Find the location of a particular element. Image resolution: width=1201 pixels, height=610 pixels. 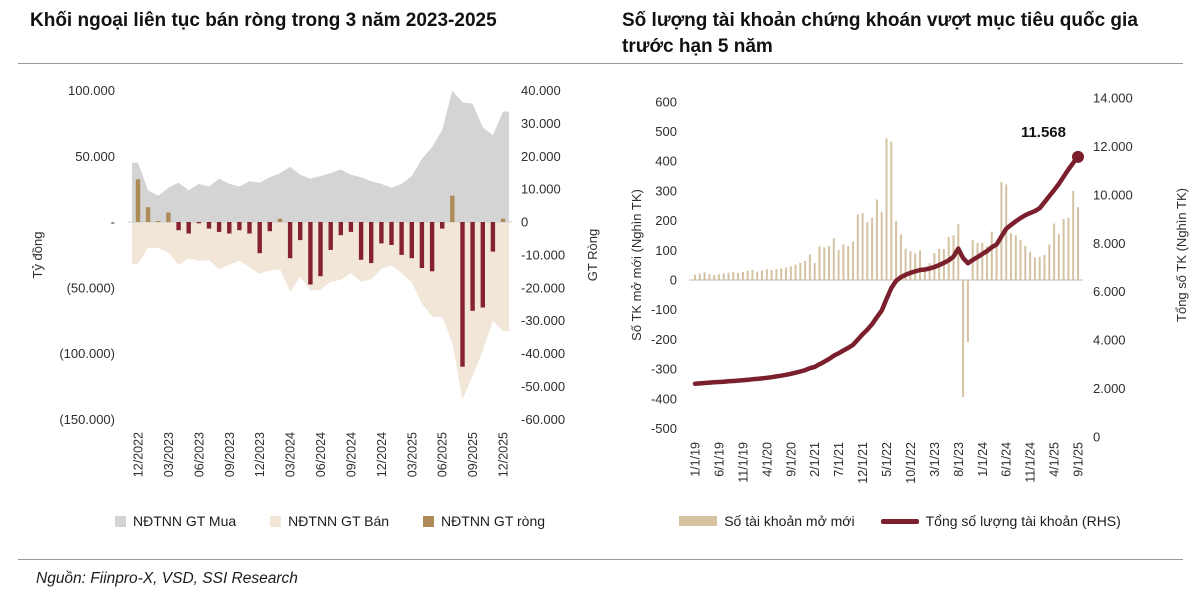

total-accounts-swatch-icon is located at coordinates (899, 521).